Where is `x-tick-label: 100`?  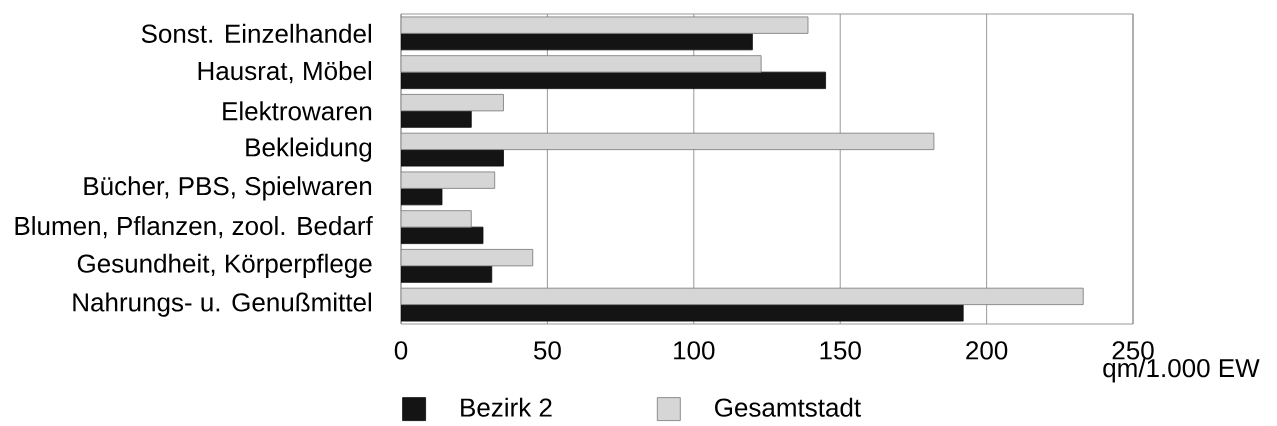 x-tick-label: 100 is located at coordinates (694, 350).